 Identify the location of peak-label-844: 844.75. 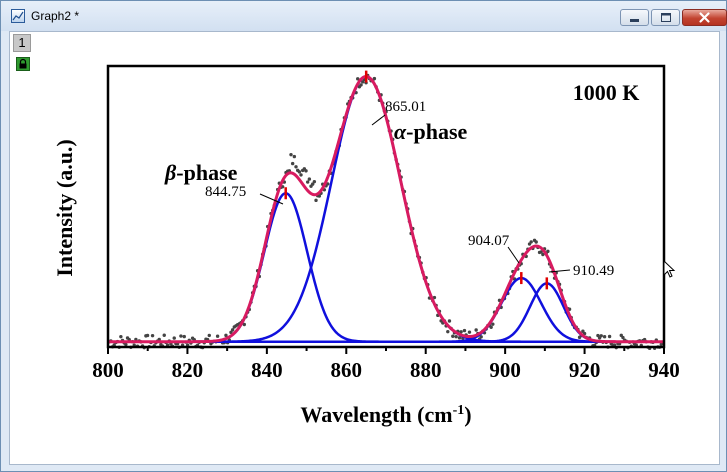
(244, 194).